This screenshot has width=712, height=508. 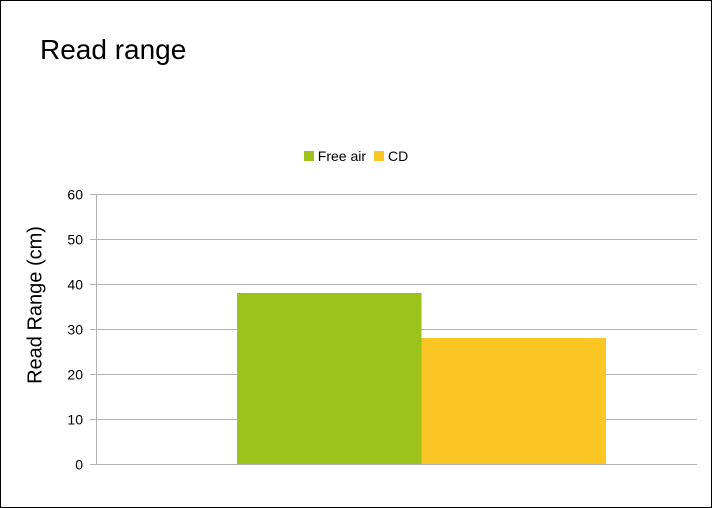 I want to click on y-tick-label-50: 50, so click(x=75, y=240).